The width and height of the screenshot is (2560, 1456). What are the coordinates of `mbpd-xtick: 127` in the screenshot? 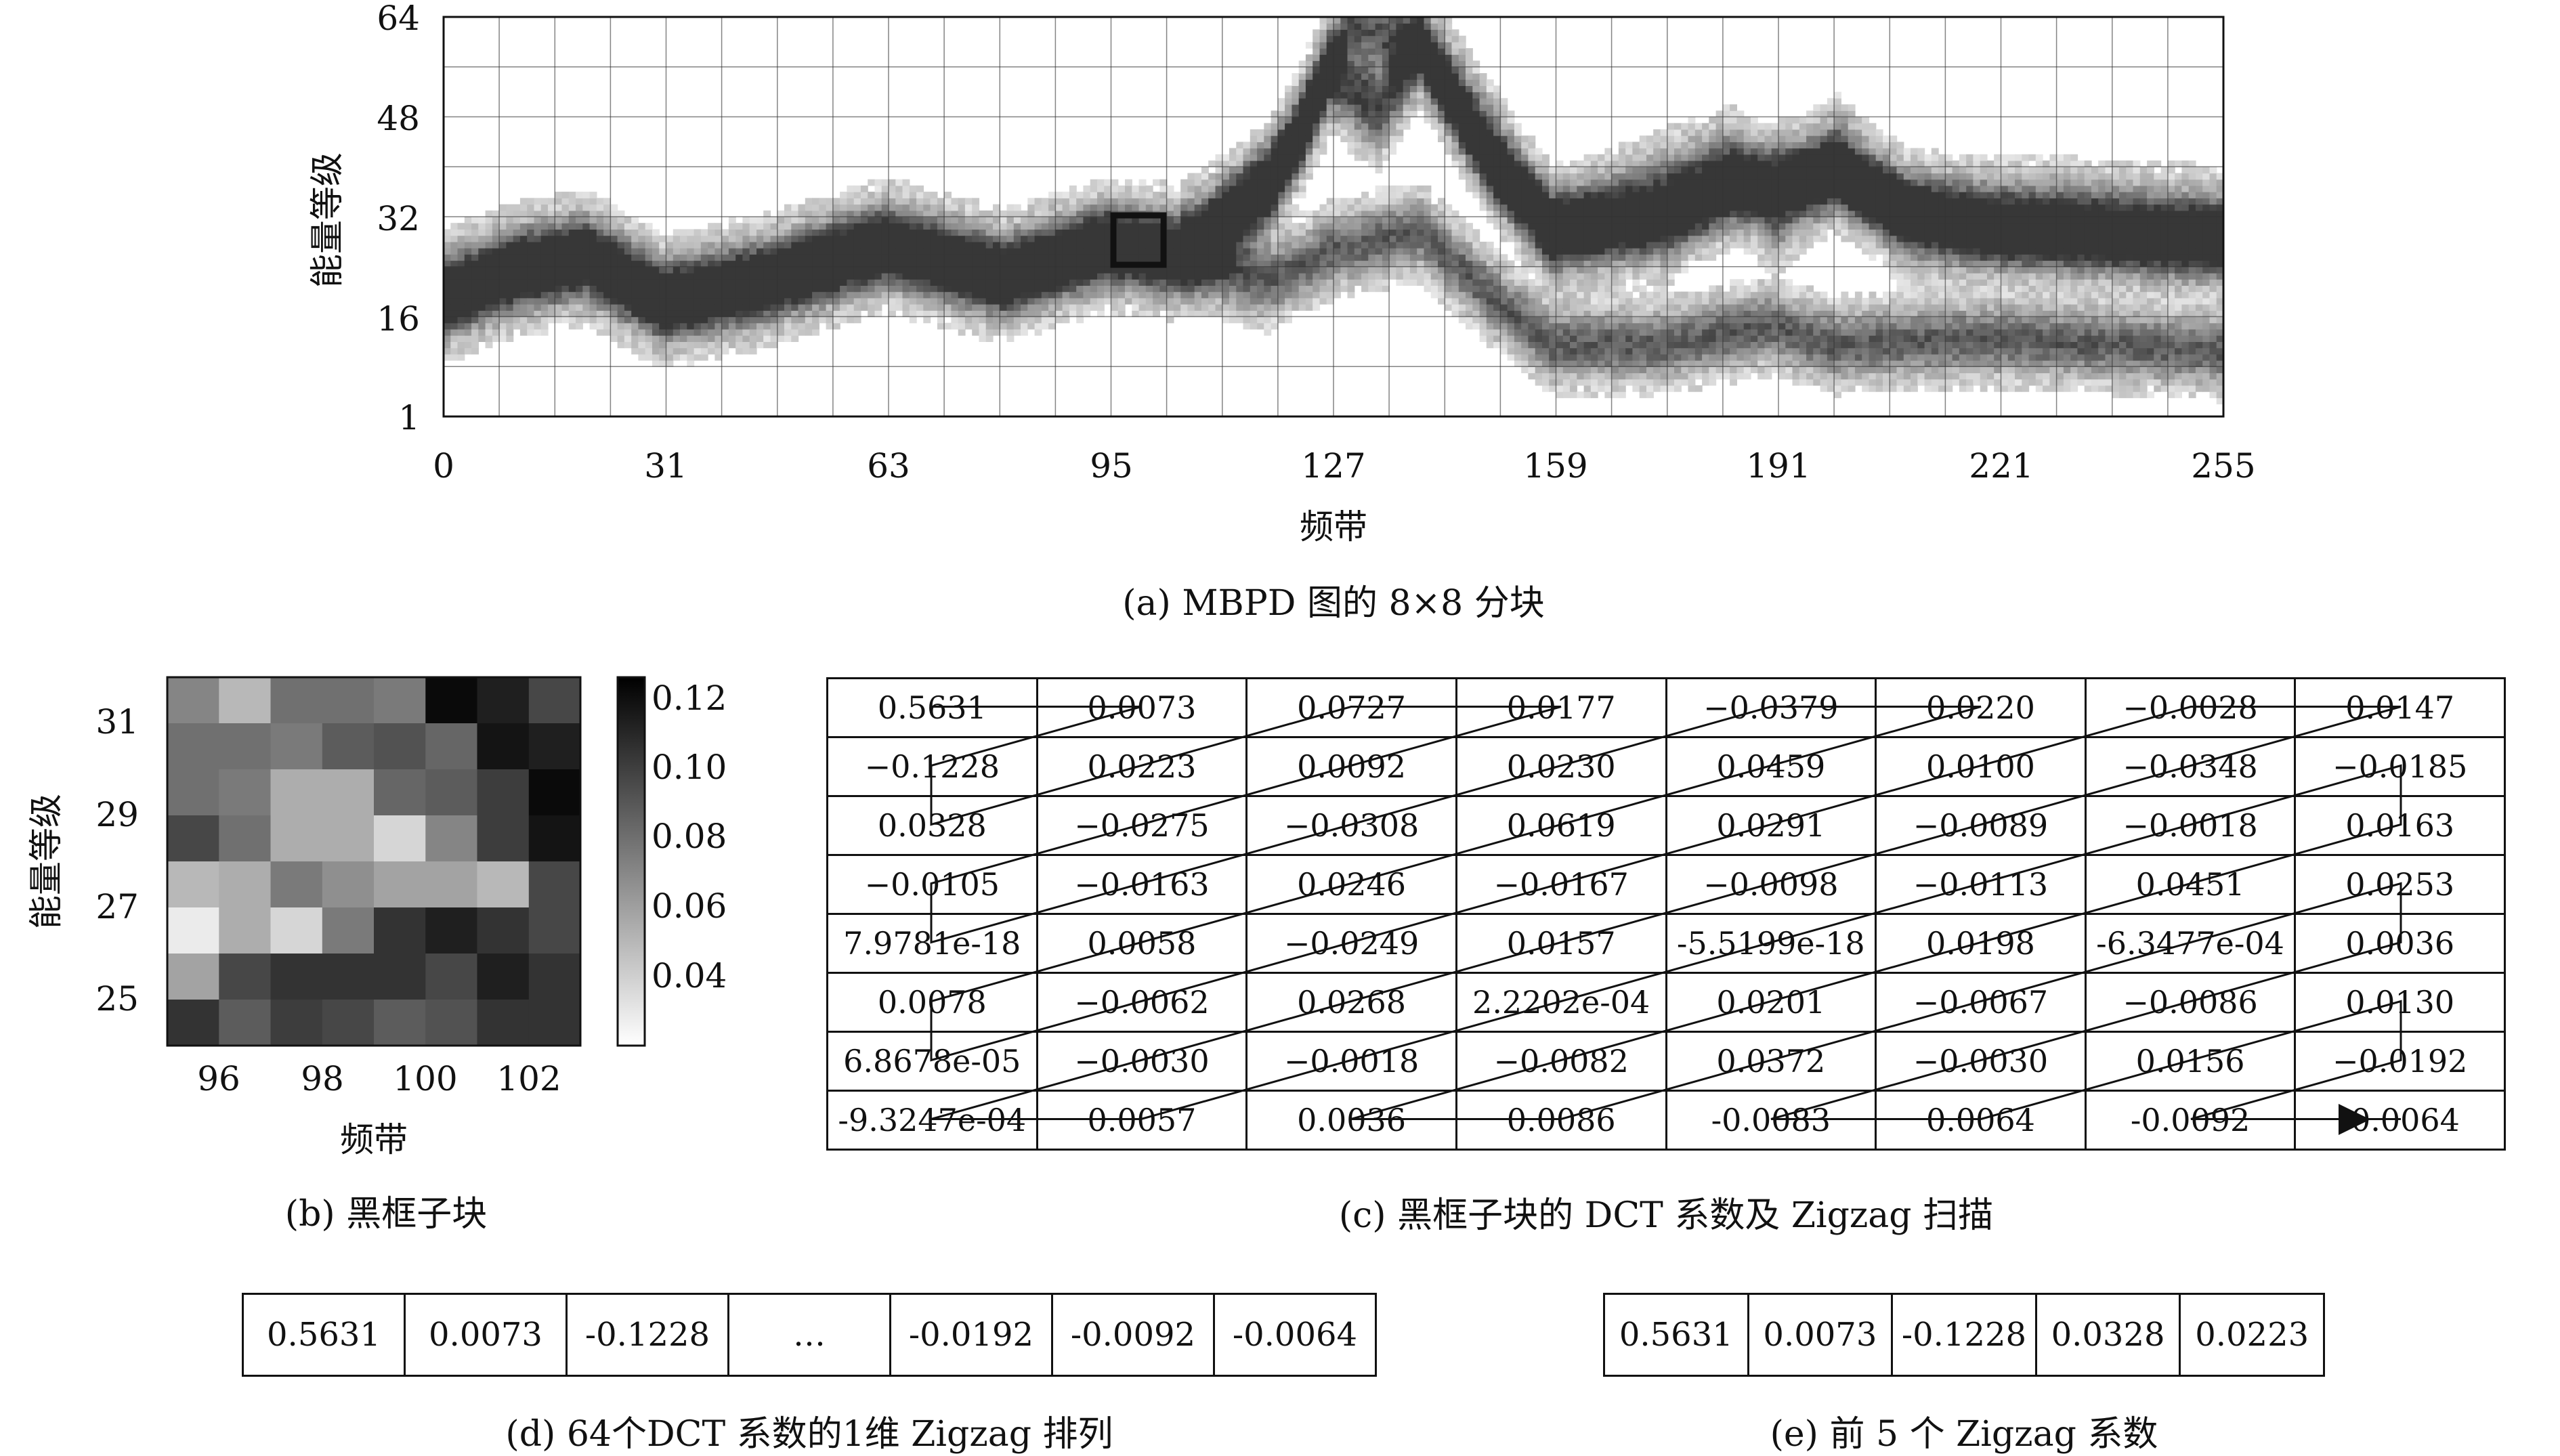 It's located at (1333, 466).